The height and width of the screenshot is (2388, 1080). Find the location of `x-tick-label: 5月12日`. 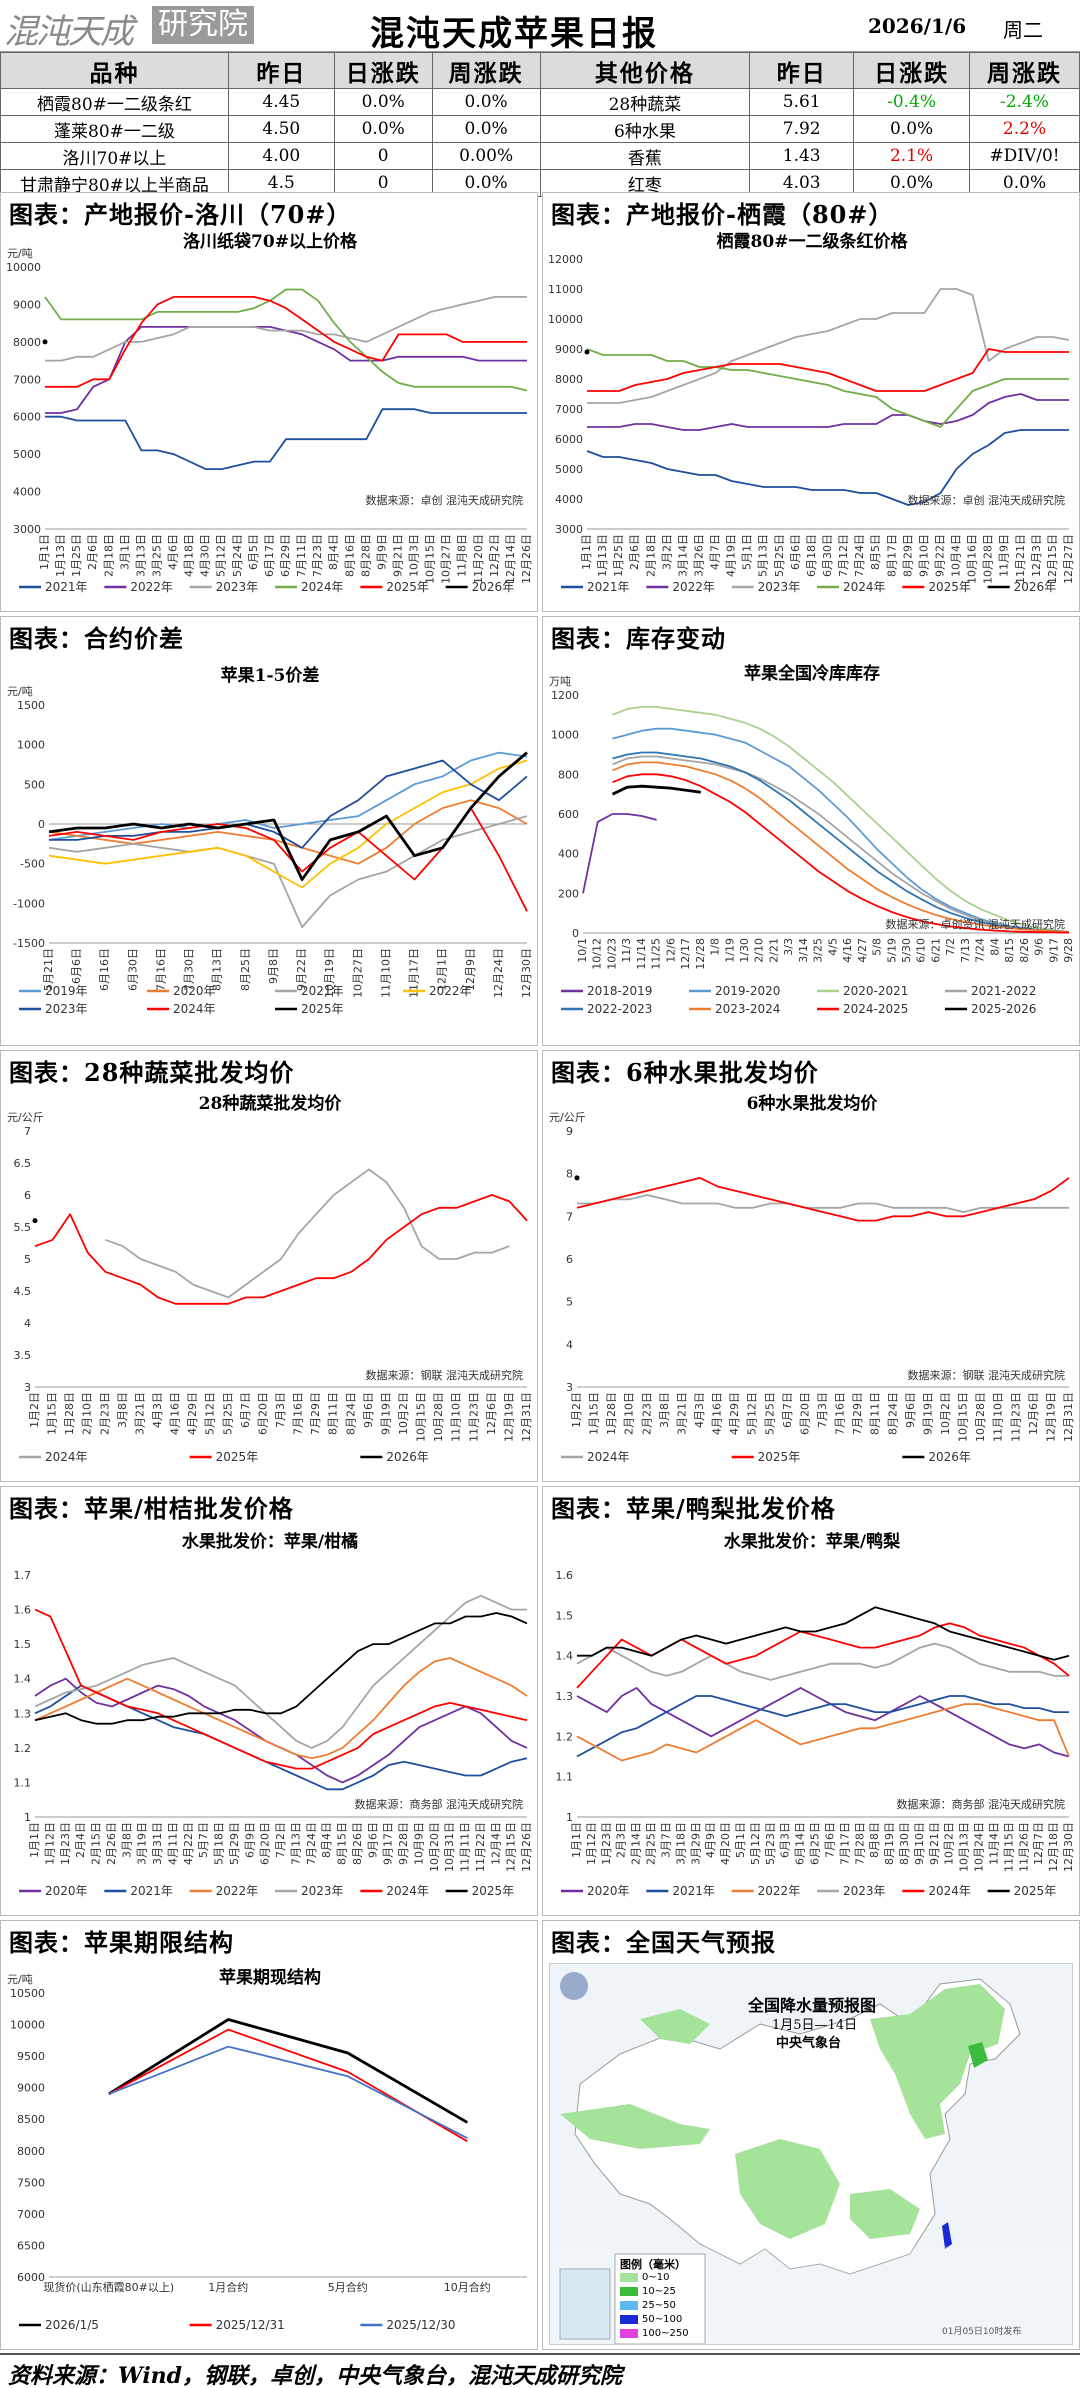

x-tick-label: 5月12日 is located at coordinates (755, 1843).